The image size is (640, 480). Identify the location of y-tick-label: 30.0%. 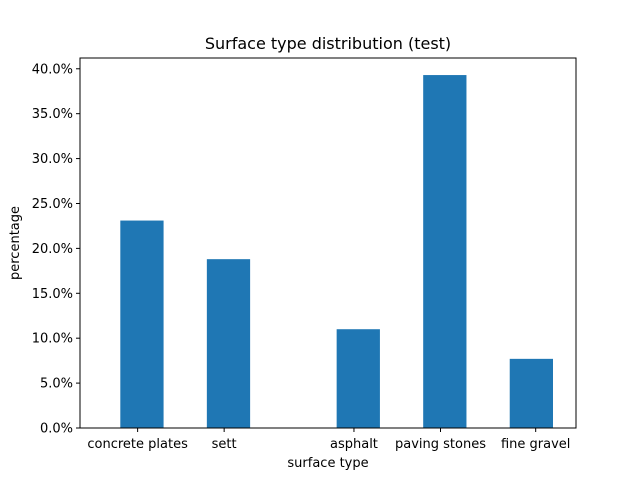
(52, 159).